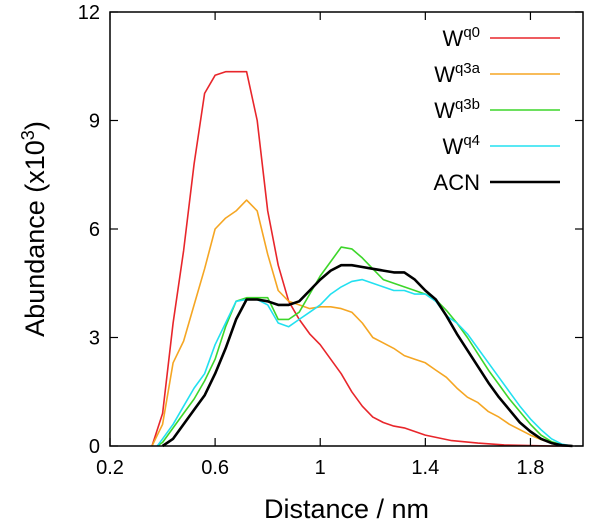 The width and height of the screenshot is (598, 527). What do you see at coordinates (497, 73) in the screenshot?
I see `legend-item-wq3a: Wq3a` at bounding box center [497, 73].